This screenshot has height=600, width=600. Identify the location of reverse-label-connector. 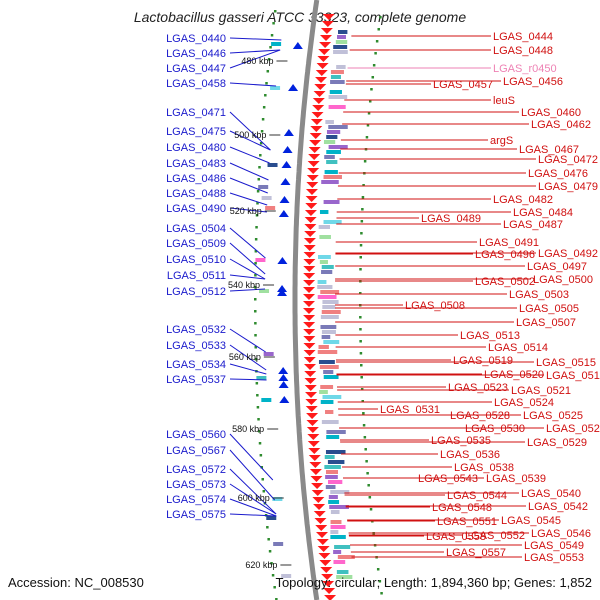
(253, 491).